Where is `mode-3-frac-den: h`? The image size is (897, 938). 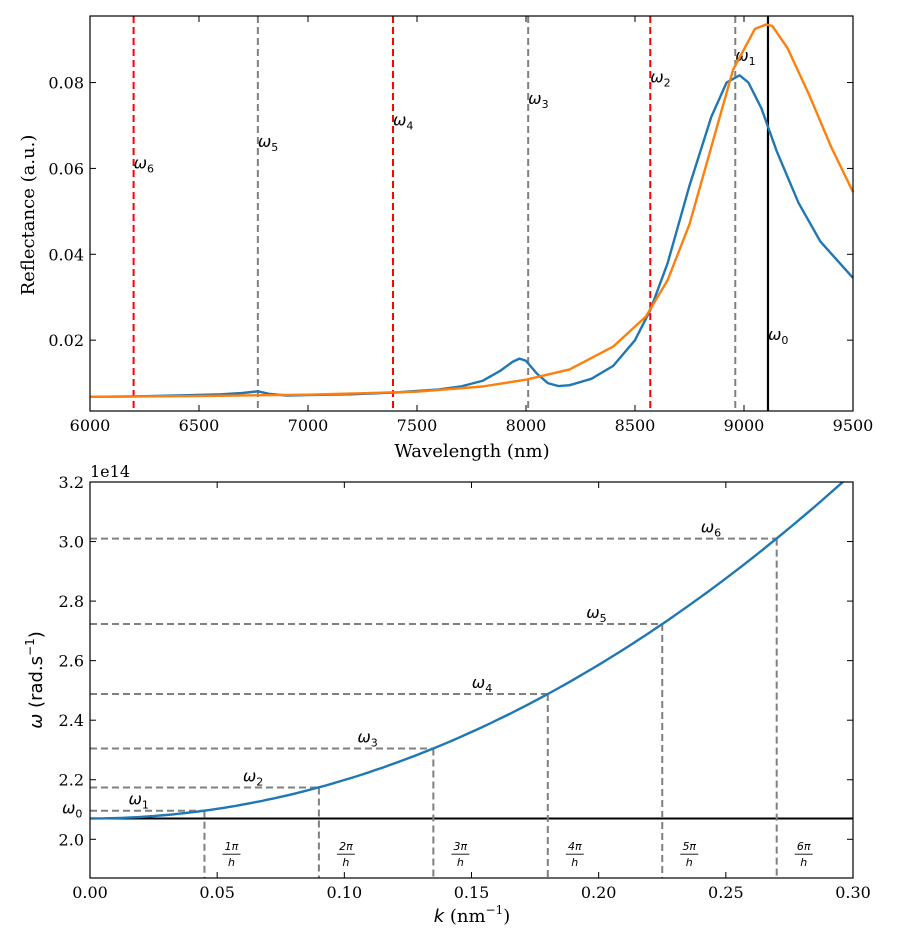 mode-3-frac-den: h is located at coordinates (460, 862).